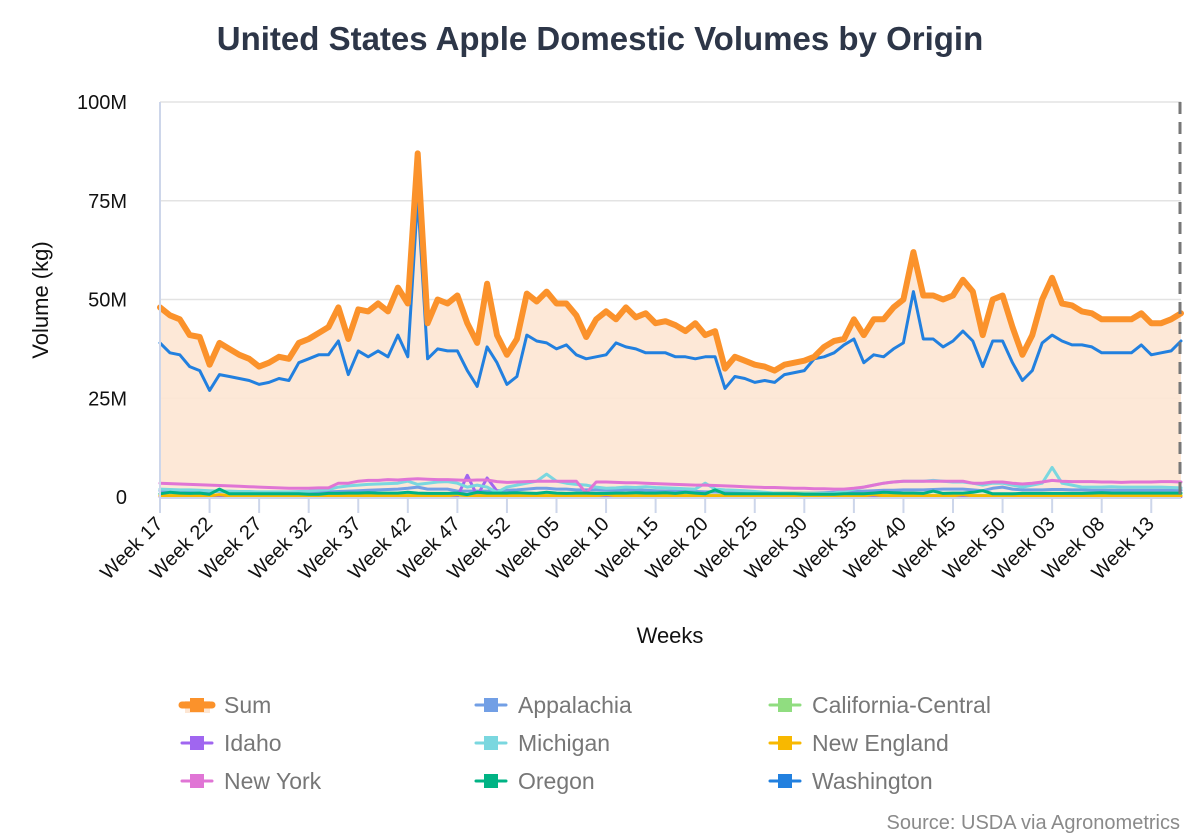 This screenshot has height=840, width=1200. What do you see at coordinates (556, 781) in the screenshot?
I see `legend-label: Oregon` at bounding box center [556, 781].